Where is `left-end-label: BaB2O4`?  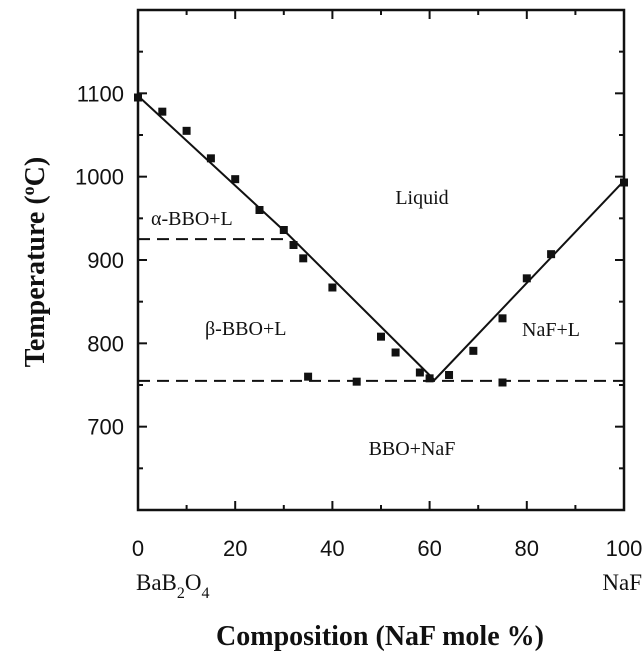 left-end-label: BaB2O4 is located at coordinates (173, 586).